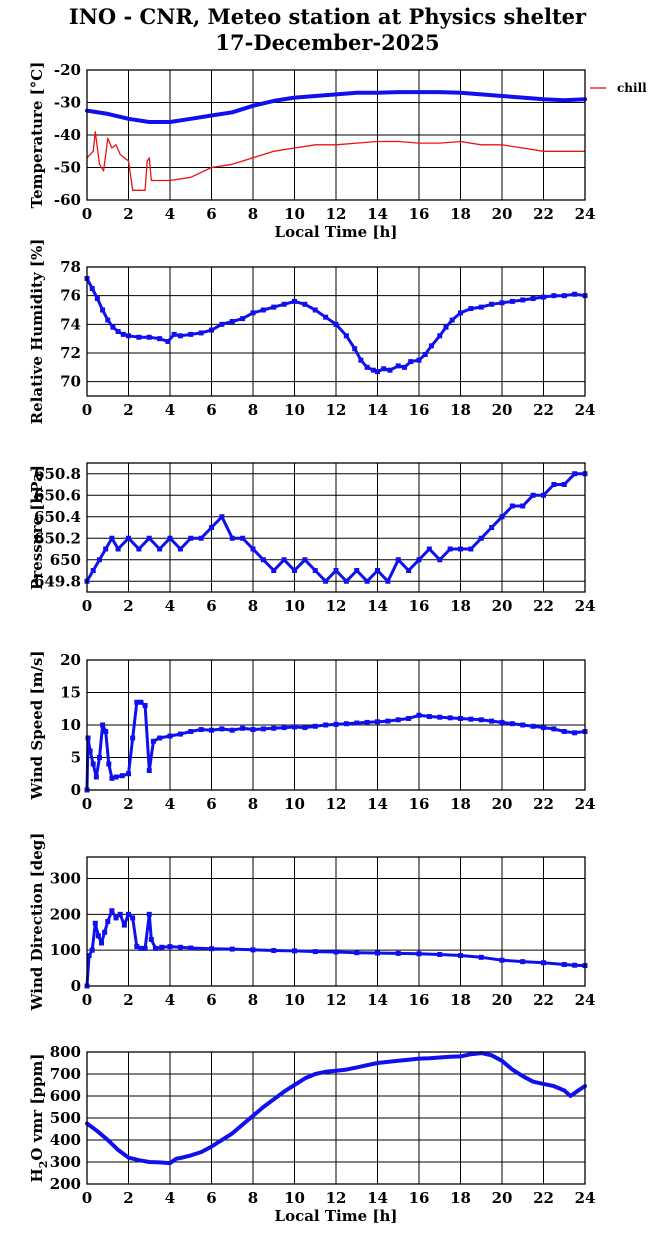 The width and height of the screenshot is (655, 1248). Describe the element at coordinates (70, 267) in the screenshot. I see `y-tick-label: 78` at that location.